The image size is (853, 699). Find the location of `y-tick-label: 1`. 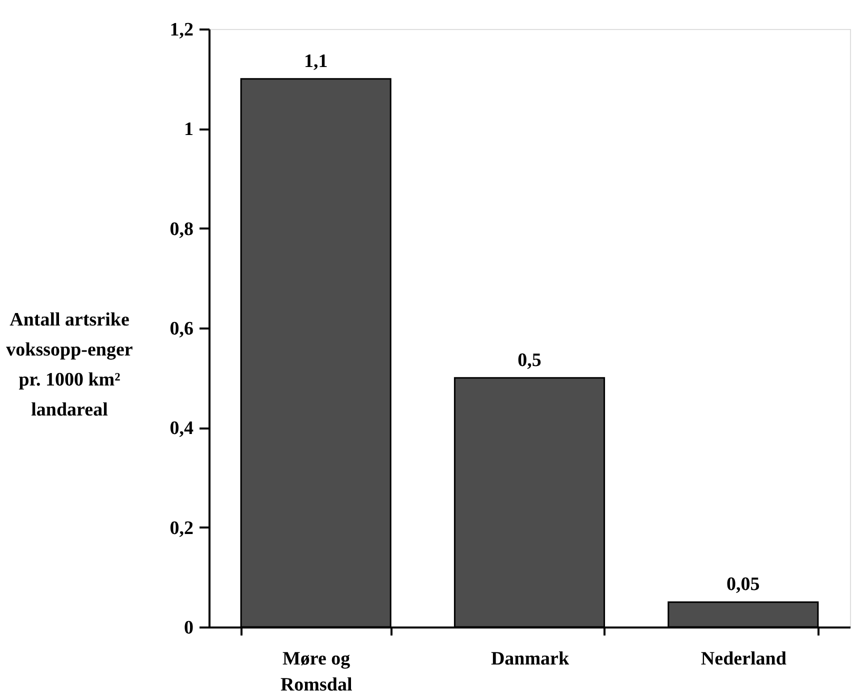

y-tick-label: 1 is located at coordinates (189, 129).